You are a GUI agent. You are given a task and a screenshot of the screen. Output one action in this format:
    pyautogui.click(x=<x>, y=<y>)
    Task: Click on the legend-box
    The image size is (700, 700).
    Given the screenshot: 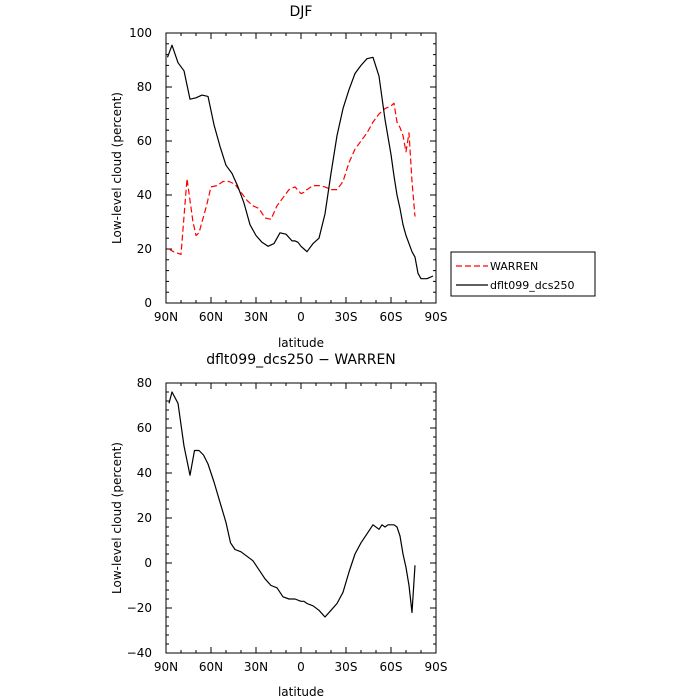 What is the action you would take?
    pyautogui.click(x=523, y=274)
    